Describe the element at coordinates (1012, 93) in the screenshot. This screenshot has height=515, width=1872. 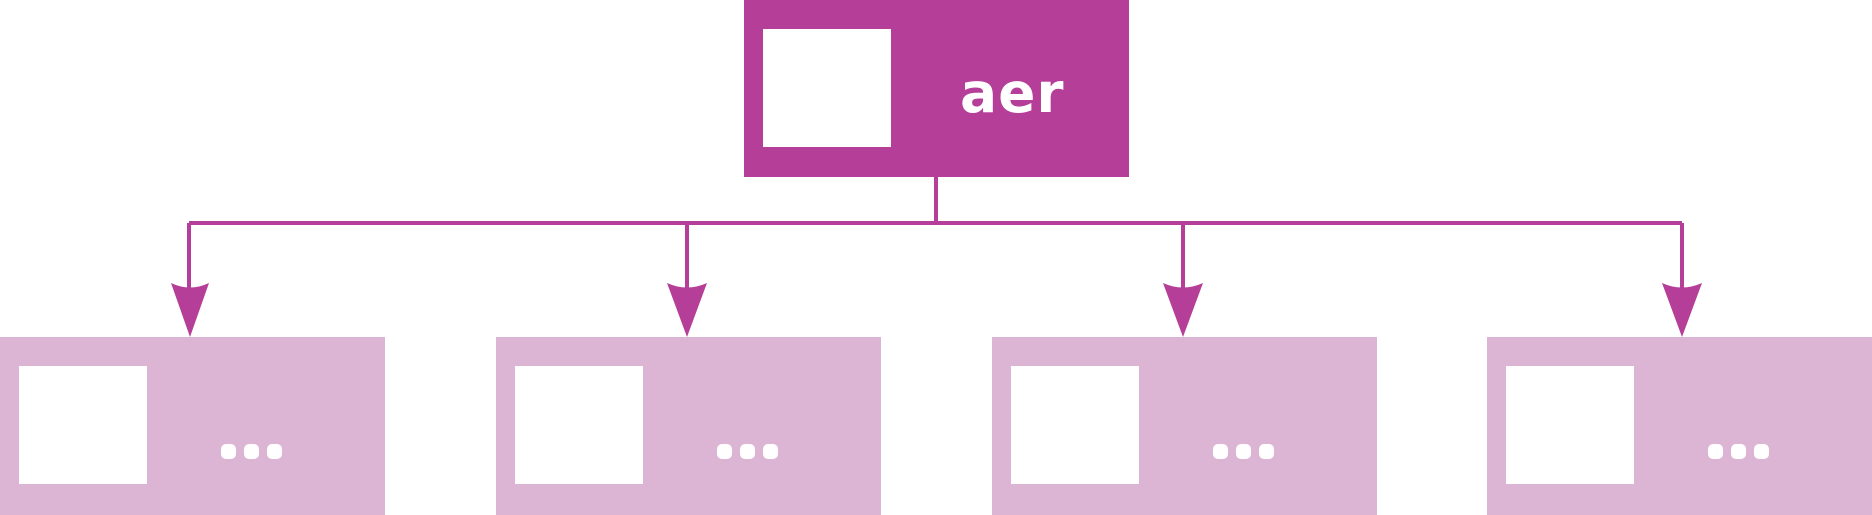
I see `root-label: aer` at that location.